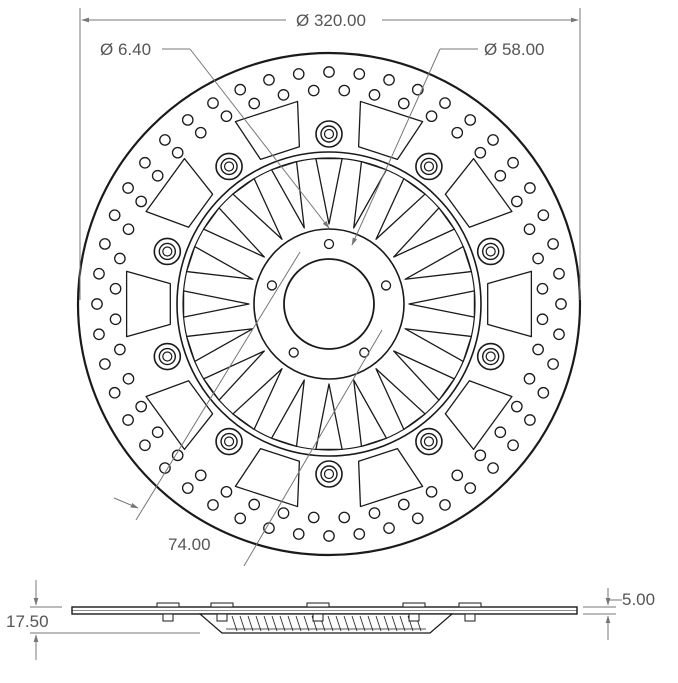 This screenshot has height=683, width=678. I want to click on mounting-holes, so click(329, 298).